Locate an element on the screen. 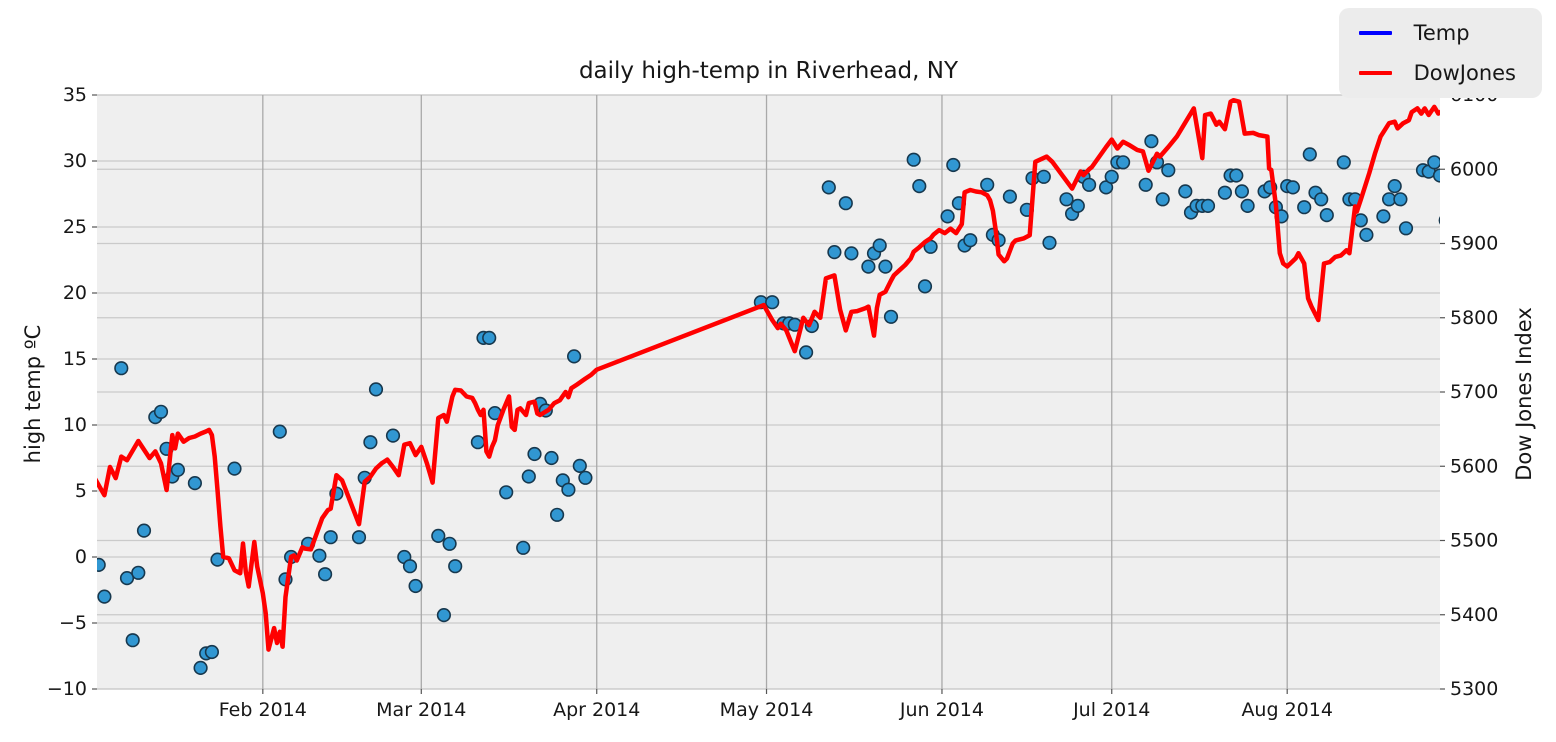 This screenshot has height=742, width=1556. y-left-tick-label: 15 is located at coordinates (75, 359).